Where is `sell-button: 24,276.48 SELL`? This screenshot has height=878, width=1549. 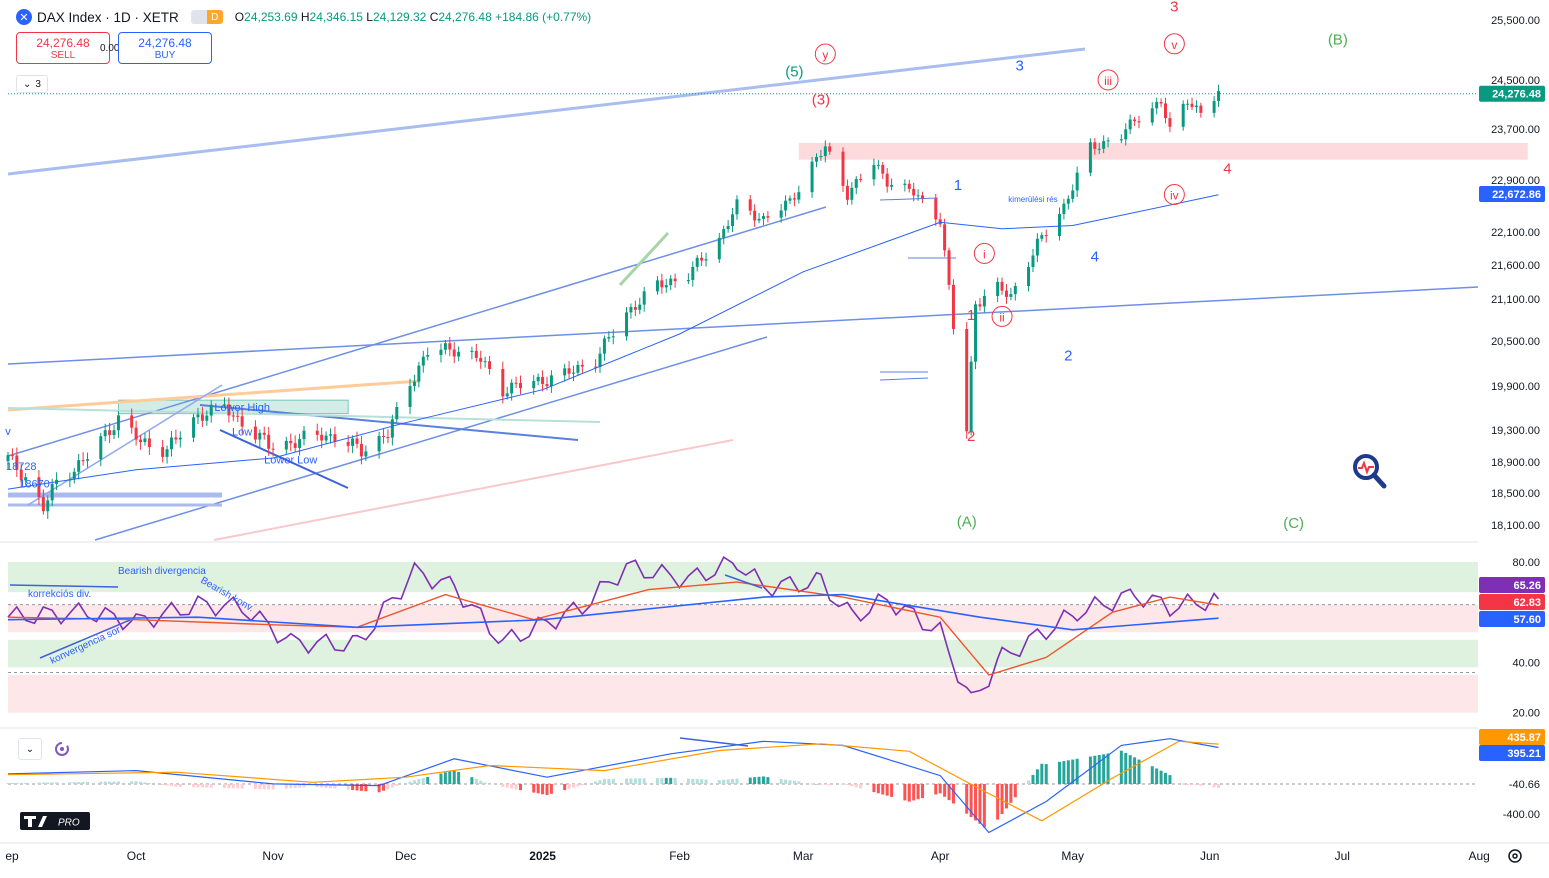
sell-button: 24,276.48 SELL is located at coordinates (63, 48).